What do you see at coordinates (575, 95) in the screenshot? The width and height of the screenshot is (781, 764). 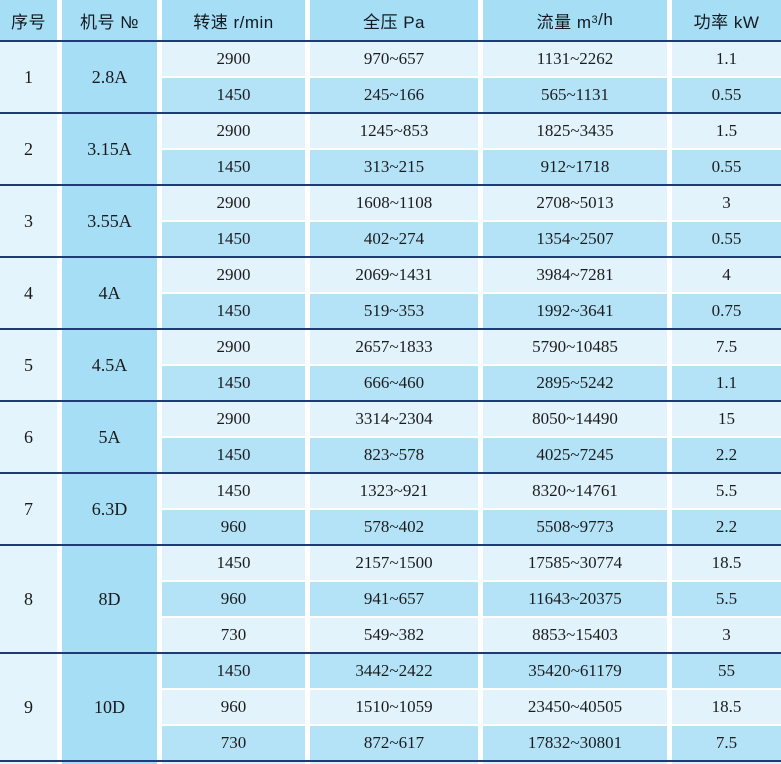 I see `flow-cell: 565~1131` at bounding box center [575, 95].